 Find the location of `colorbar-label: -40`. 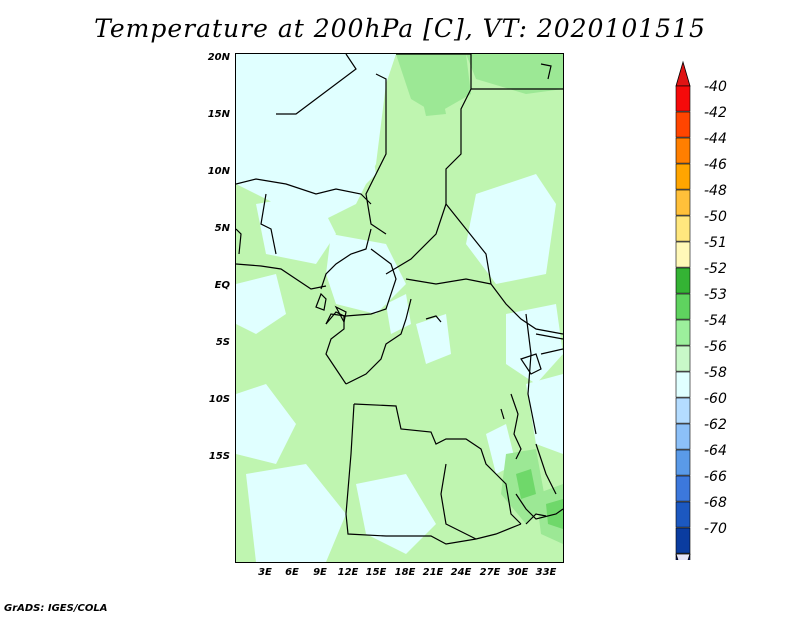

colorbar-label: -40 is located at coordinates (715, 87).